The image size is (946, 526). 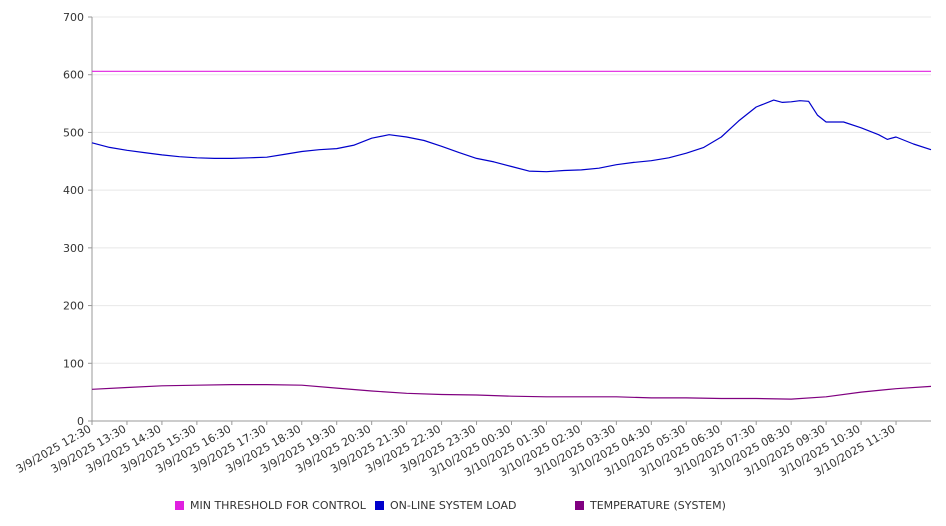 What do you see at coordinates (73, 363) in the screenshot?
I see `y-tick-label: 100` at bounding box center [73, 363].